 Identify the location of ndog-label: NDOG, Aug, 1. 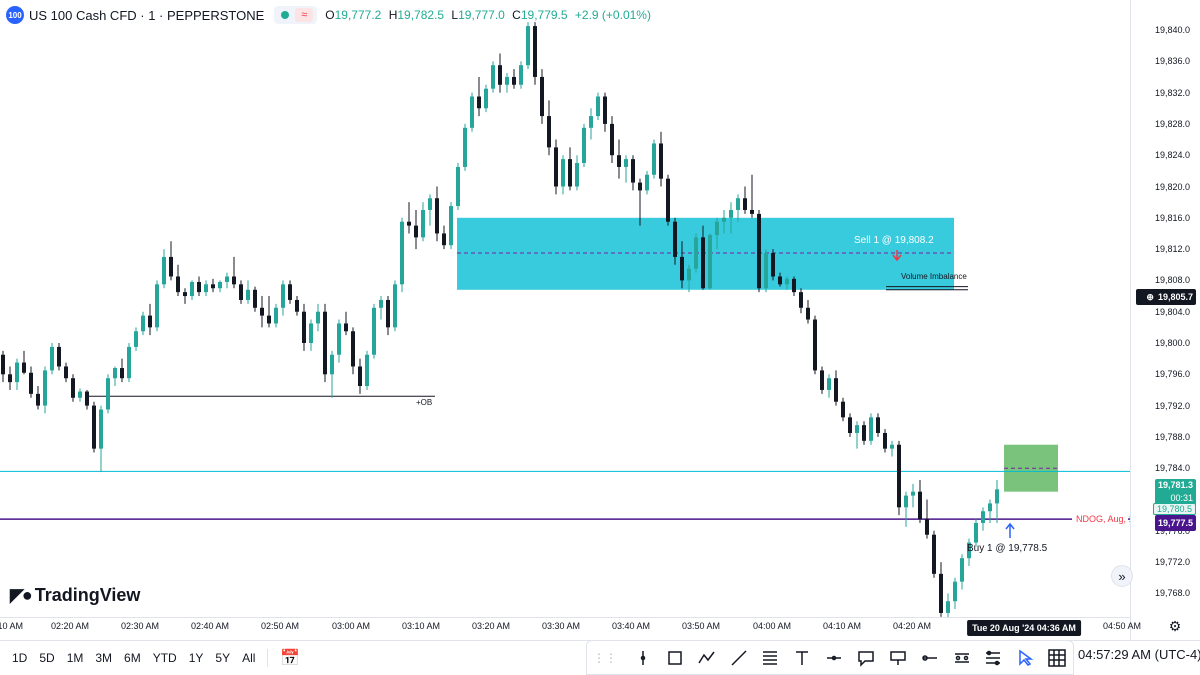
(1103, 519).